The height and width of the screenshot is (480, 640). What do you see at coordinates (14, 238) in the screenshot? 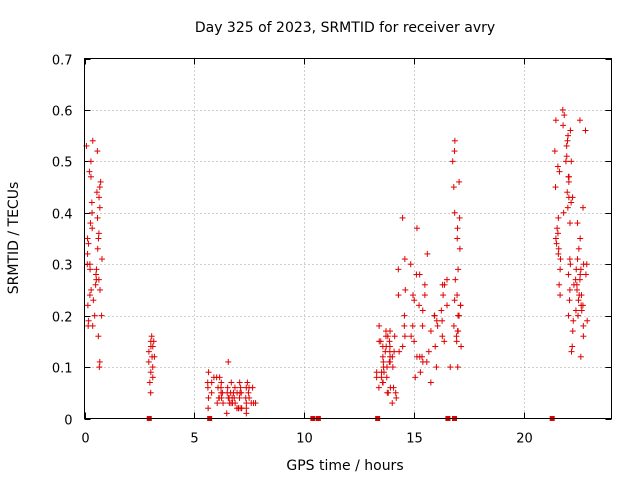
I see `y-axis-title: SRMTID / TECUs` at bounding box center [14, 238].